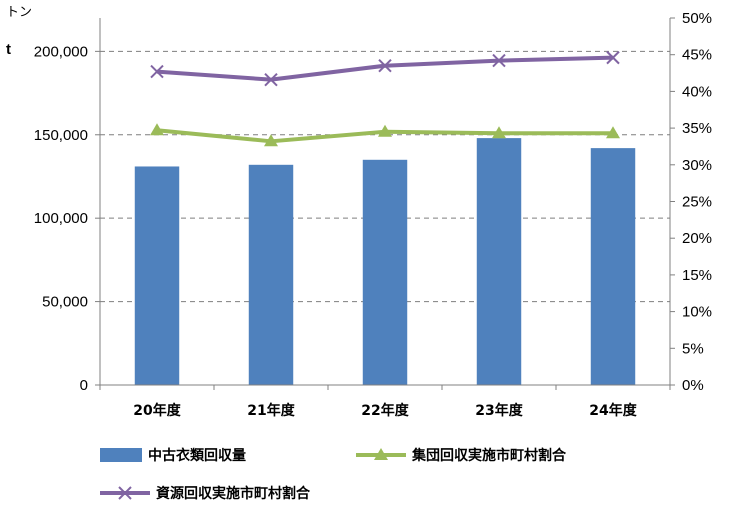  I want to click on series-line, so click(385, 68).